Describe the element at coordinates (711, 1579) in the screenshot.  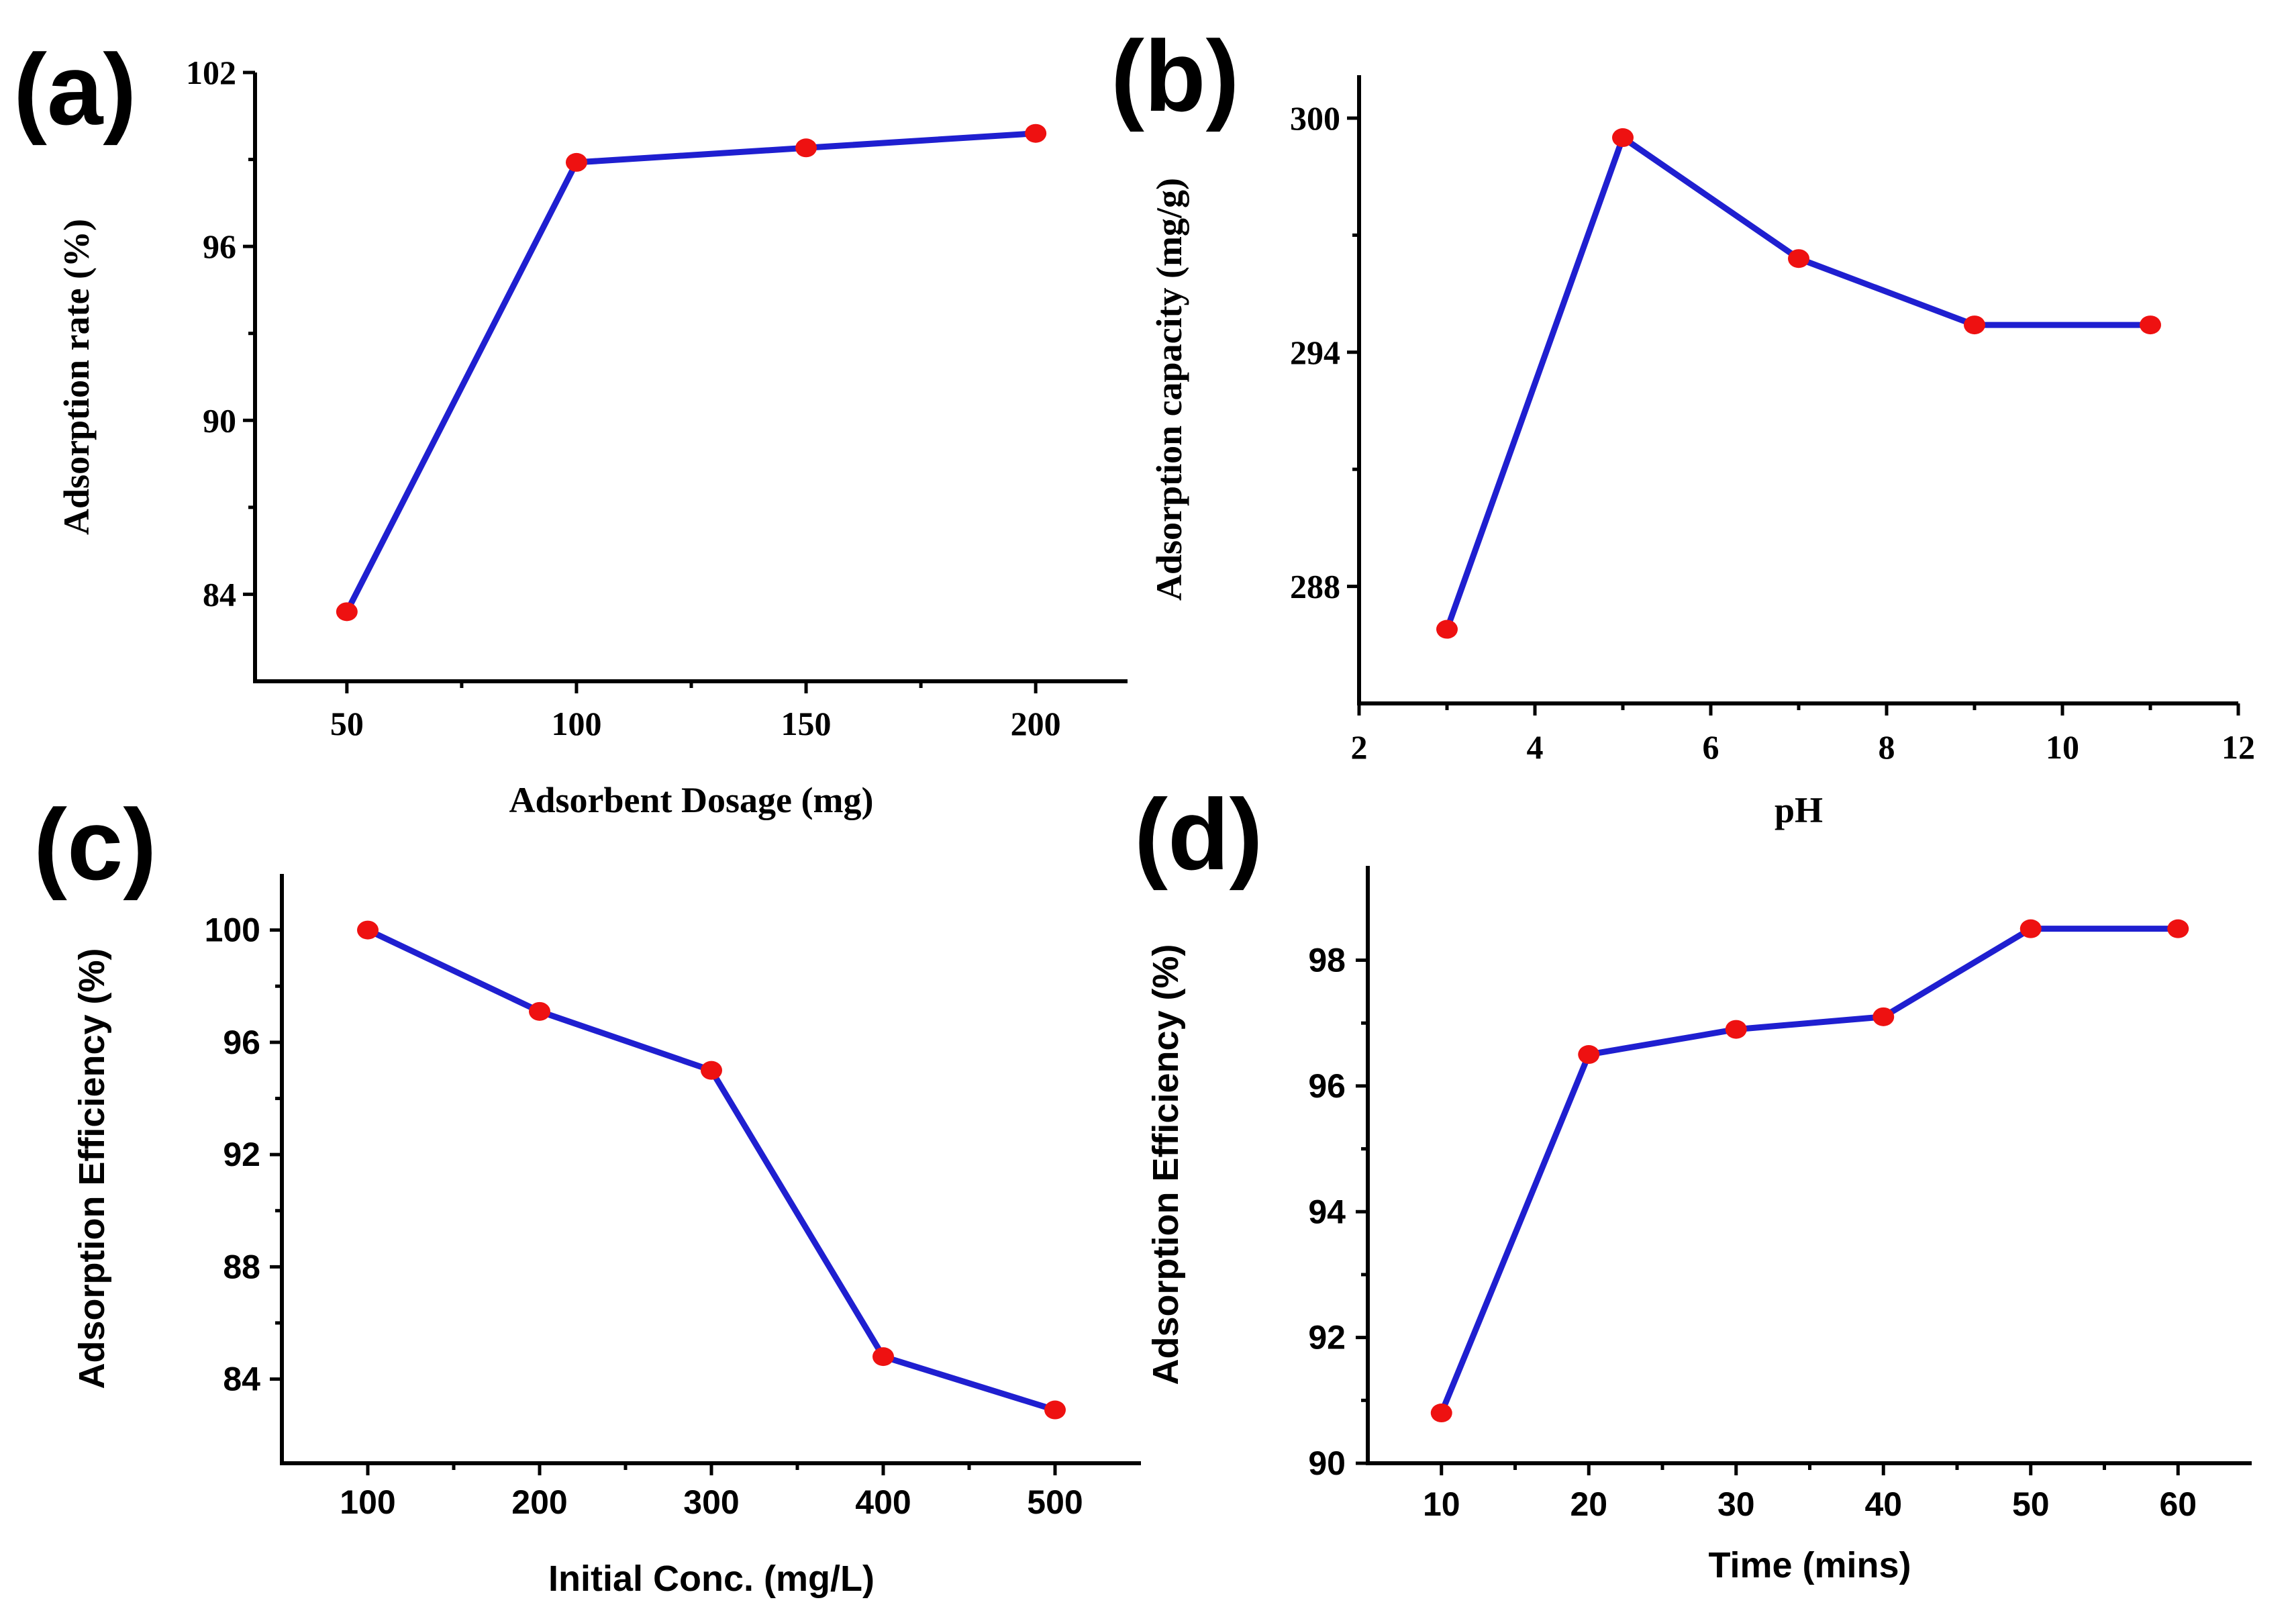
I see `x-axis-title: Initial Conc. (mg/L)` at that location.